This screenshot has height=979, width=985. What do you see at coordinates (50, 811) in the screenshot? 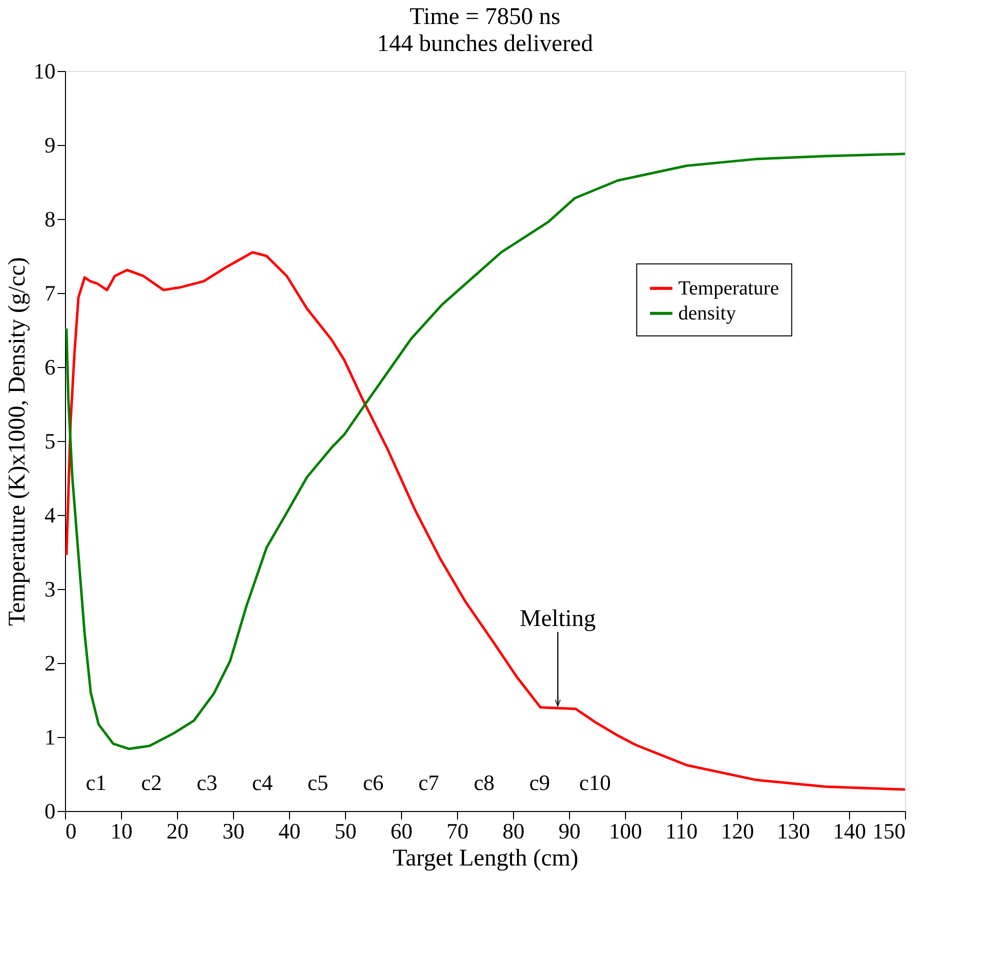
I see `y-tick-label: 0` at bounding box center [50, 811].